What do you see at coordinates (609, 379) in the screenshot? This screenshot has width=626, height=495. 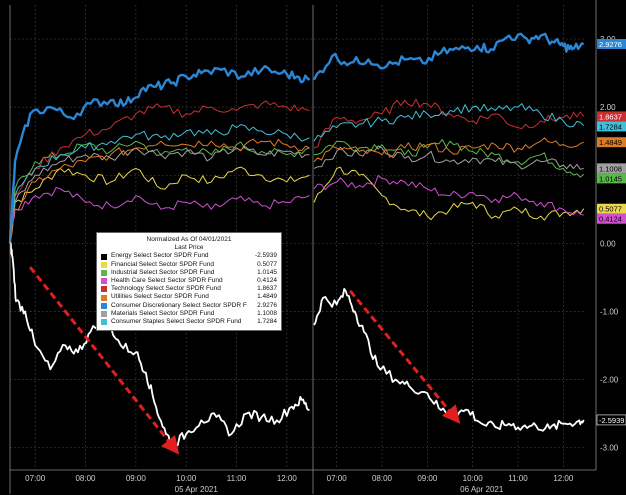 I see `y-tick-label: -2.00` at bounding box center [609, 379].